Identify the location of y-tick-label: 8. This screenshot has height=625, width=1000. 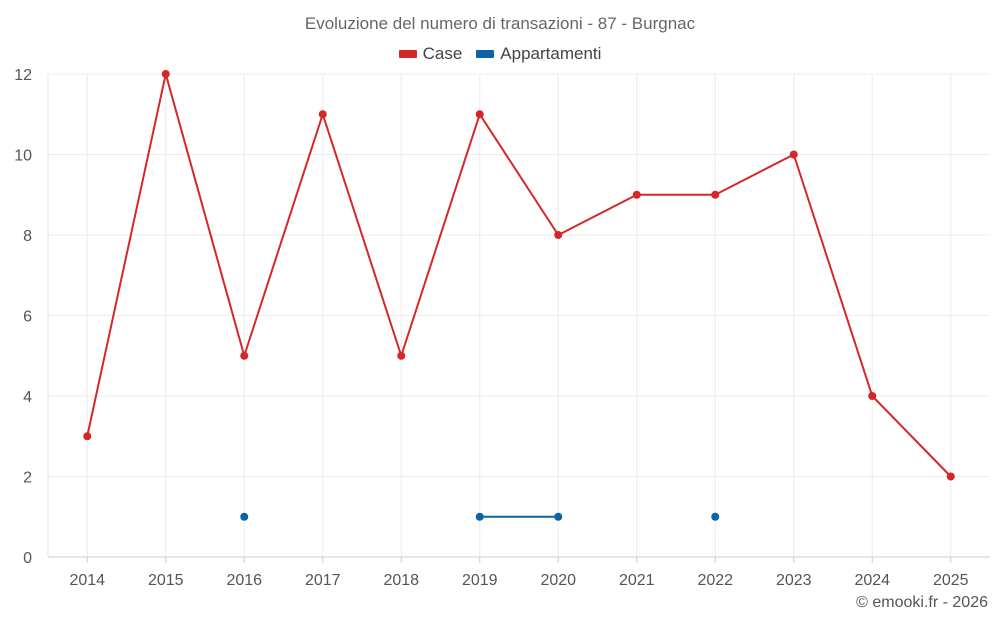
(27, 236).